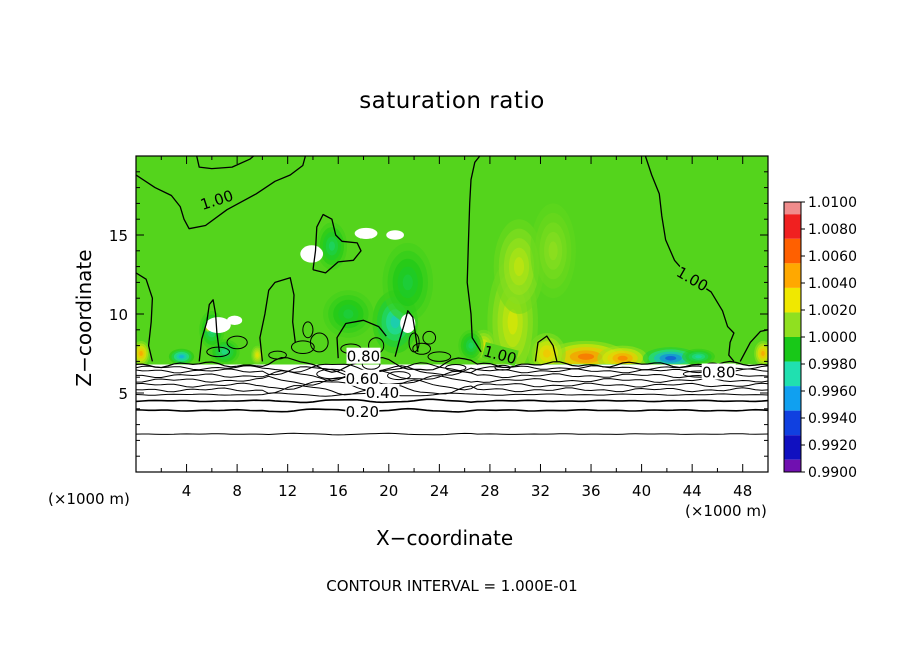 Image resolution: width=904 pixels, height=654 pixels. What do you see at coordinates (388, 491) in the screenshot?
I see `x-tick-label-4: 20` at bounding box center [388, 491].